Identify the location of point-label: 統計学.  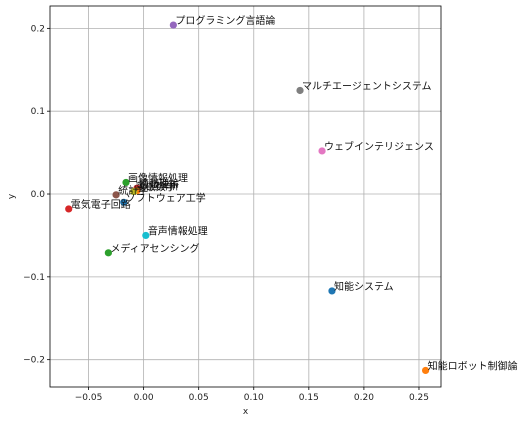
(133, 190).